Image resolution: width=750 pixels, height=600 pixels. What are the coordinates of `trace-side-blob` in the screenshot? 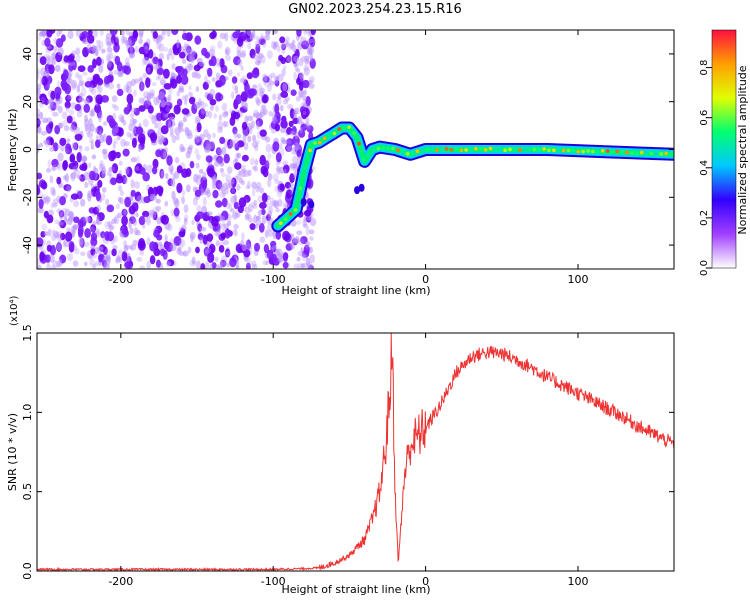 It's located at (357, 190).